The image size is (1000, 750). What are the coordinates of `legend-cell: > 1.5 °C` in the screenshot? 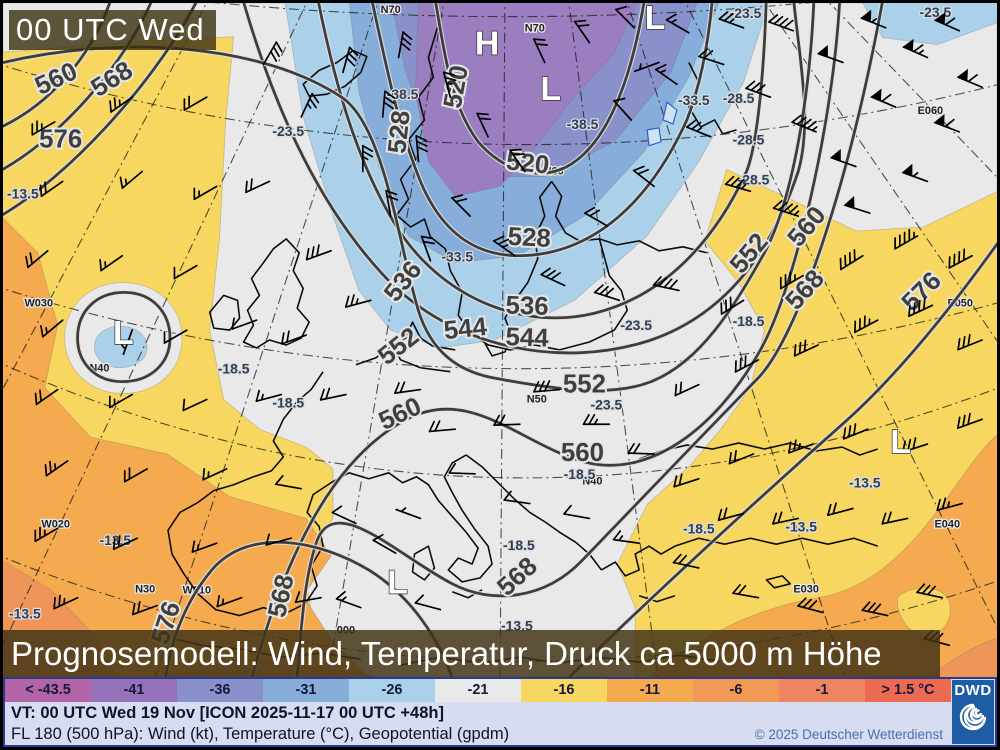 It's located at (908, 690).